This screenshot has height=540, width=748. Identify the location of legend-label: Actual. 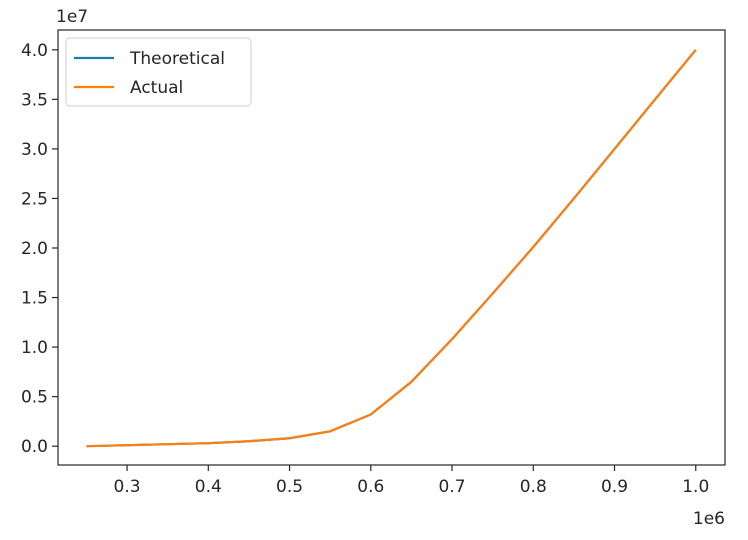
(156, 88).